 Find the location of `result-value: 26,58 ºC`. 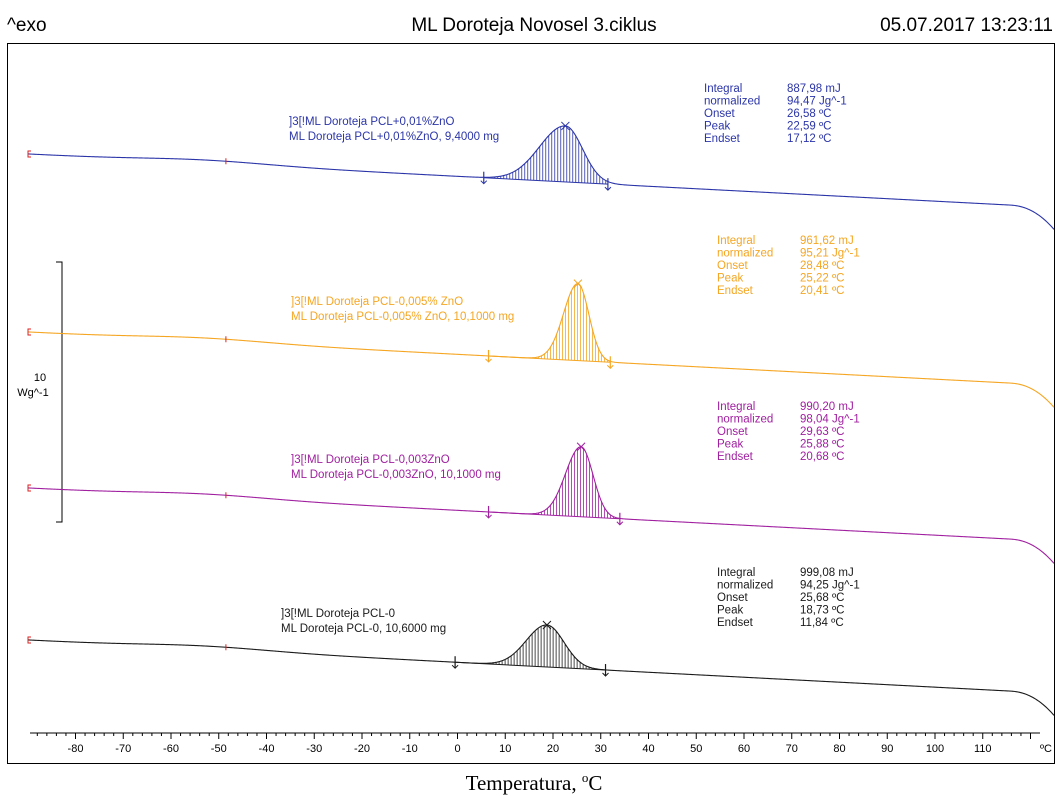

result-value: 26,58 ºC is located at coordinates (809, 114).